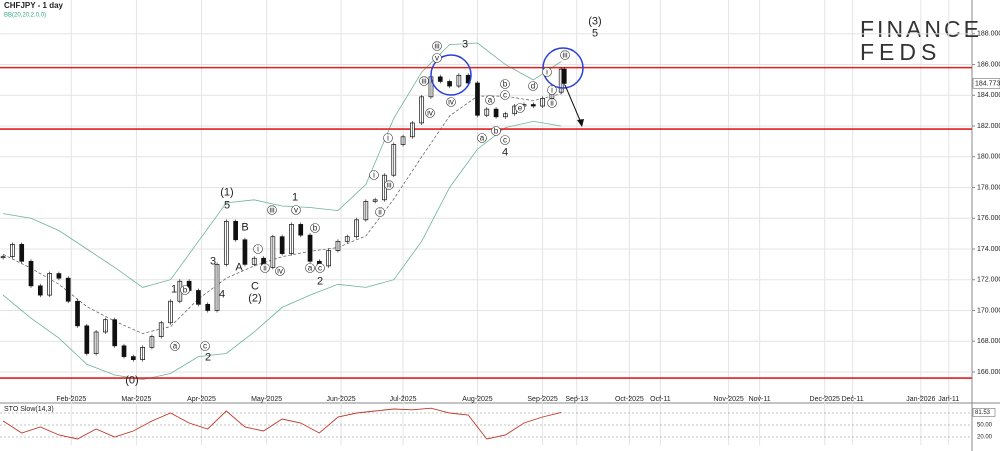  What do you see at coordinates (255, 286) in the screenshot?
I see `wave-label: C` at bounding box center [255, 286].